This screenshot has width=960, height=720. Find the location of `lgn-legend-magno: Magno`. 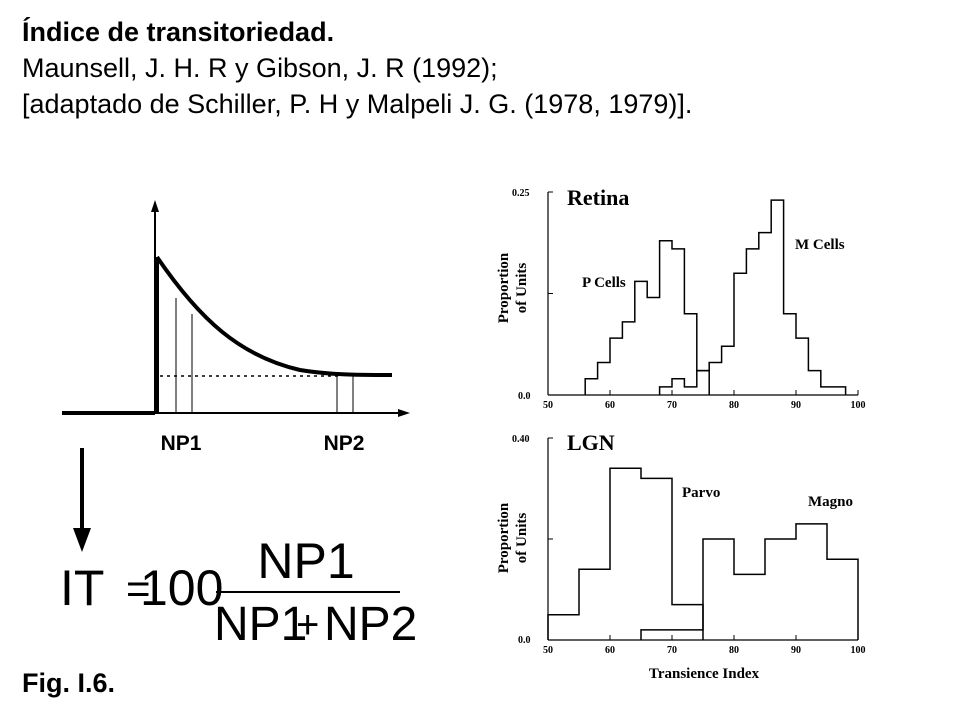

lgn-legend-magno: Magno is located at coordinates (830, 502).